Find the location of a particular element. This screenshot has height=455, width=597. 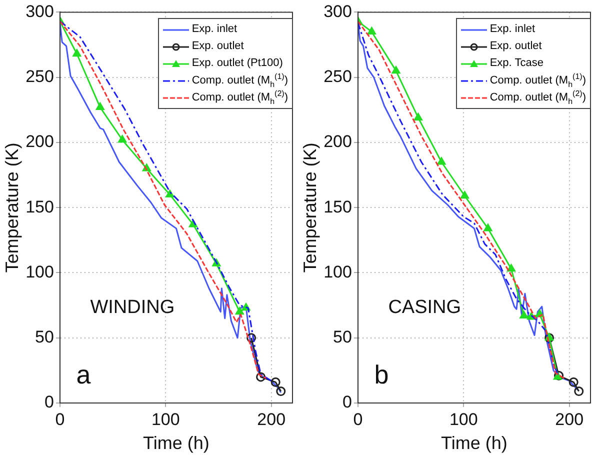

annotation: a is located at coordinates (84, 374).